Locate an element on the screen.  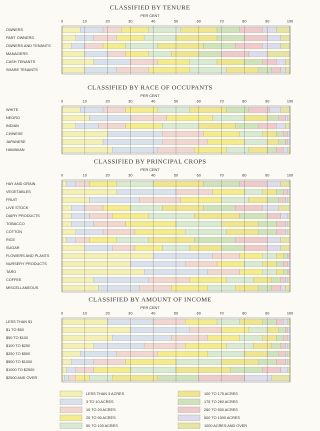
legend-label: 20 TO 50 ACRES is located at coordinates (101, 418).